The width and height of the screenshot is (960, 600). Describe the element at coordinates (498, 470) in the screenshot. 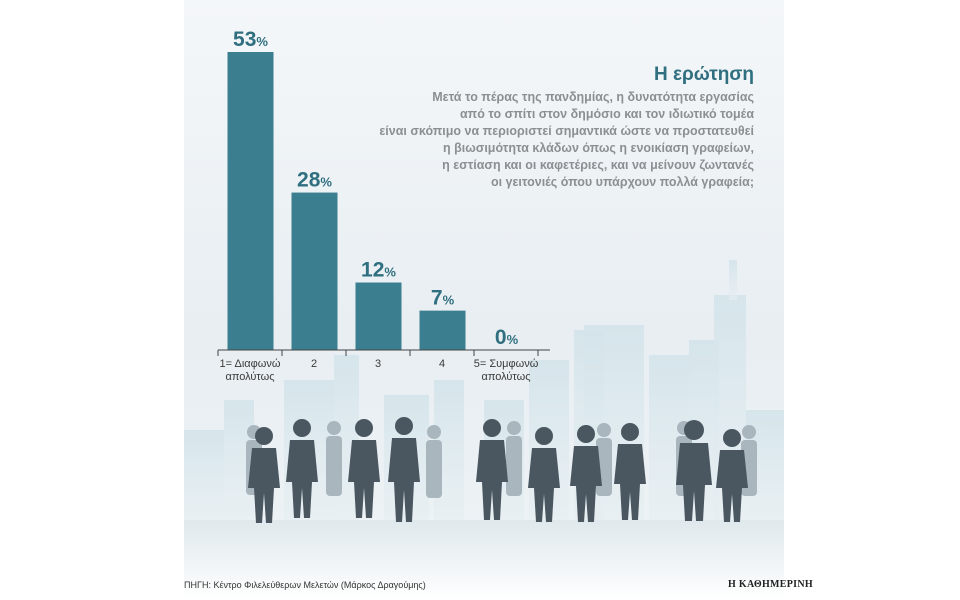

I see `crowd-front` at that location.